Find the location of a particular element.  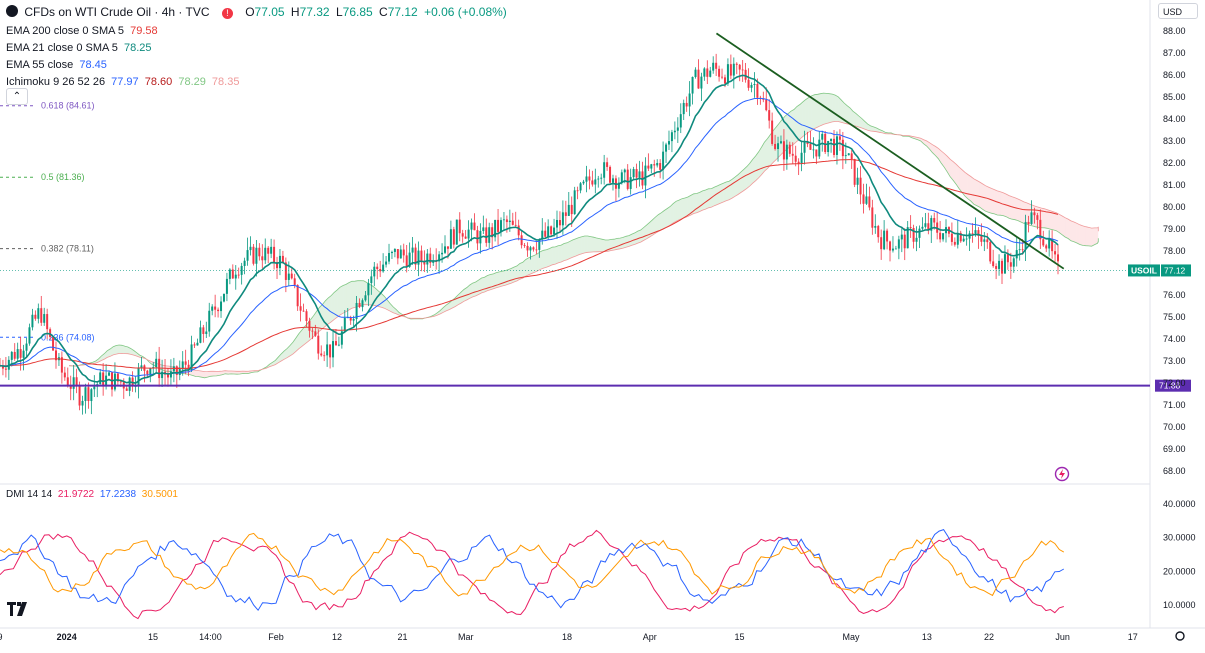

ohlc-o-label: O is located at coordinates (249, 12).